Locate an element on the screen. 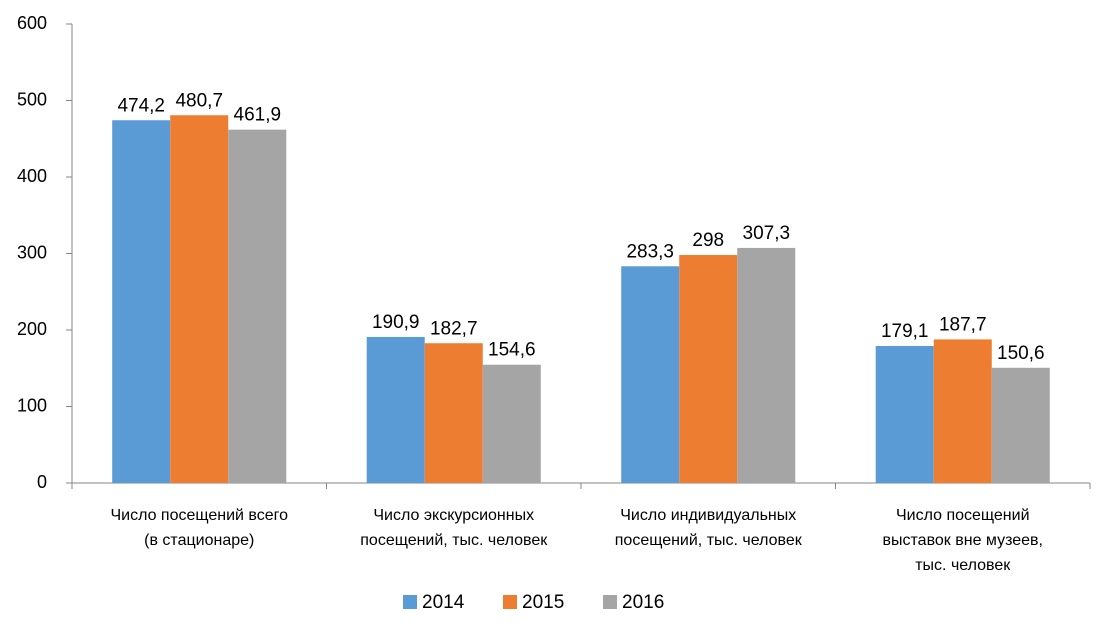  value-label: 283,3 is located at coordinates (650, 251).